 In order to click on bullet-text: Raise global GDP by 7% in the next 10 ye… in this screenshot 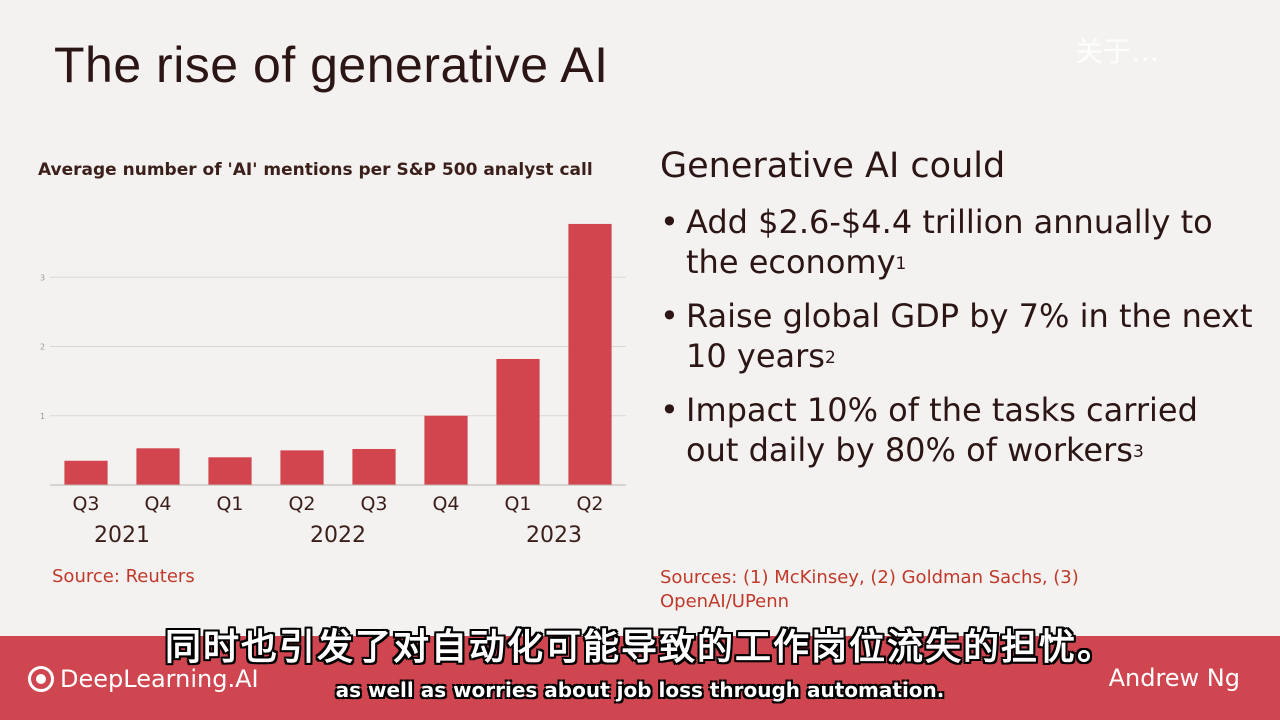, I will do `click(969, 336)`.